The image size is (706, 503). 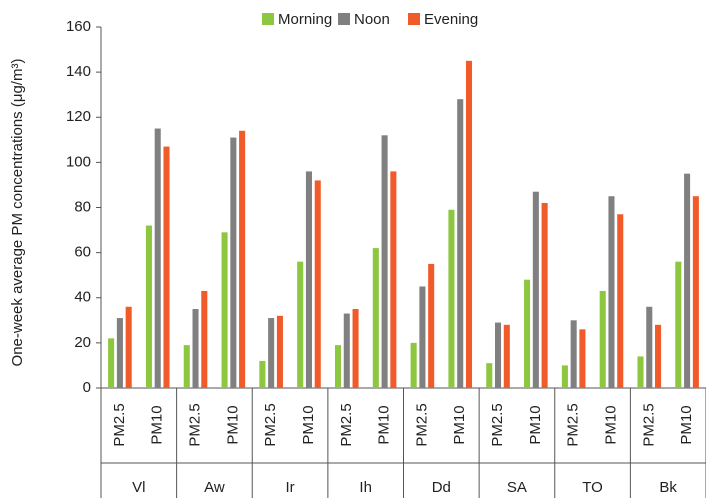 I want to click on y-tick-label: 100, so click(x=78, y=161).